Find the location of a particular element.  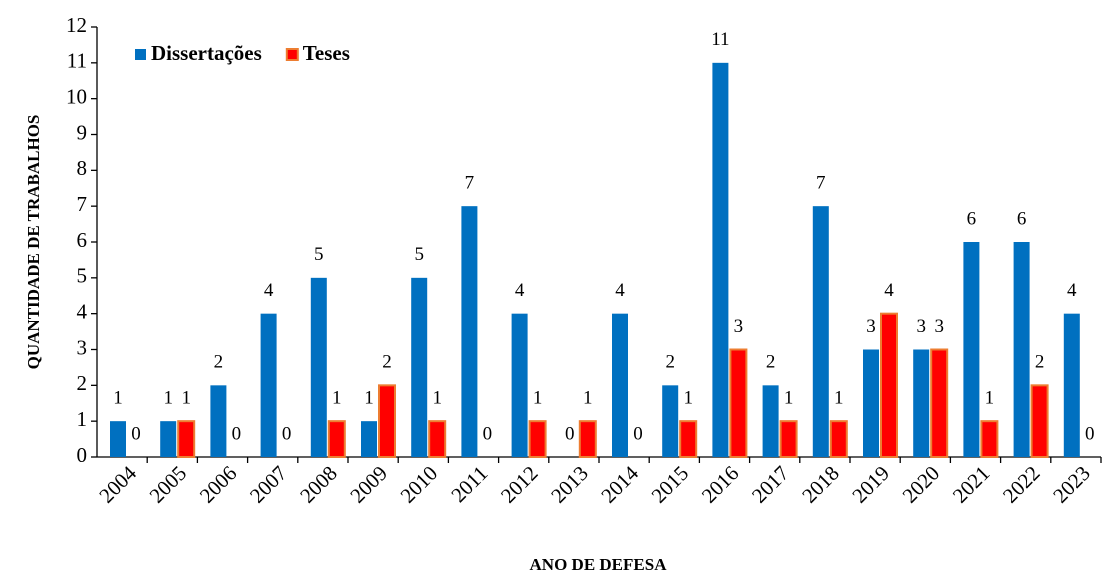

y-tick-label: 12 is located at coordinates (76, 25).